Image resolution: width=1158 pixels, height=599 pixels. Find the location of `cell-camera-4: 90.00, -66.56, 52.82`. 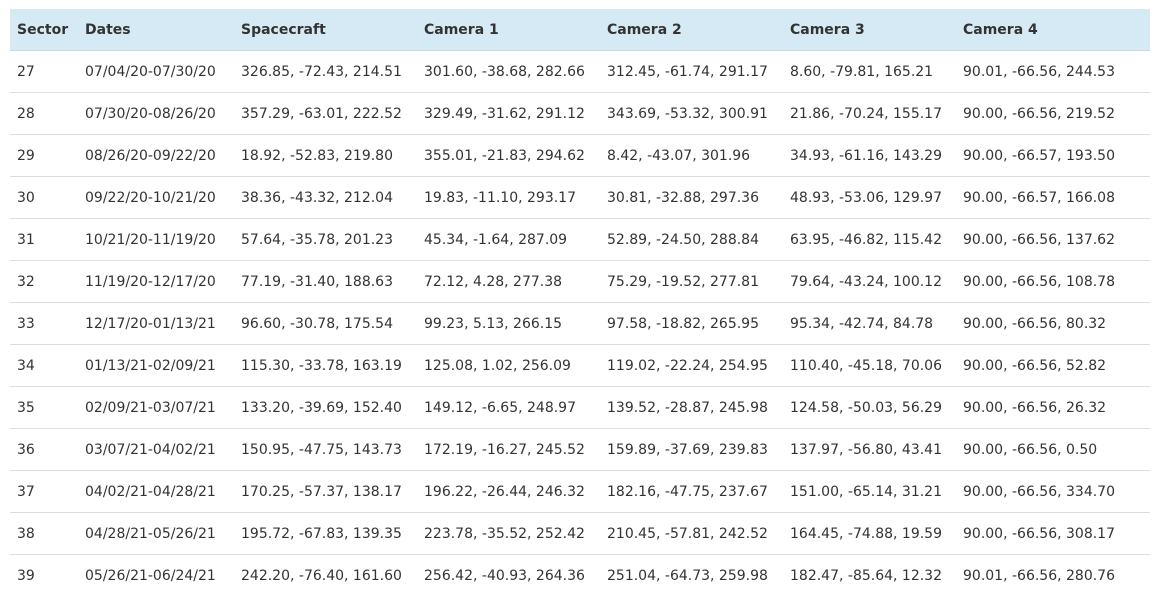

cell-camera-4: 90.00, -66.56, 52.82 is located at coordinates (1053, 365).